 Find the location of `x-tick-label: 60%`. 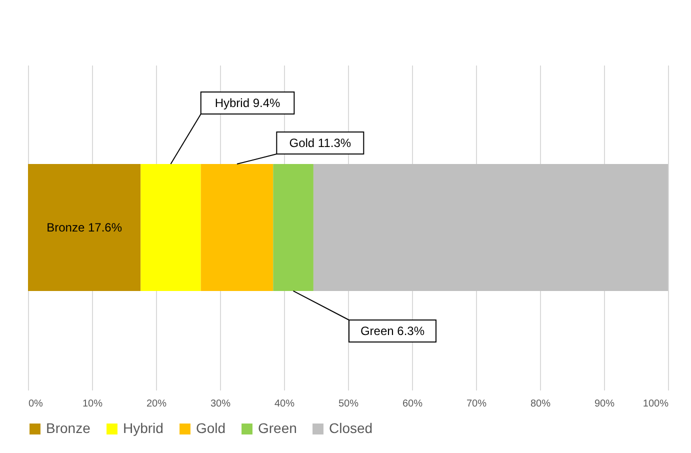

x-tick-label: 60% is located at coordinates (412, 404).